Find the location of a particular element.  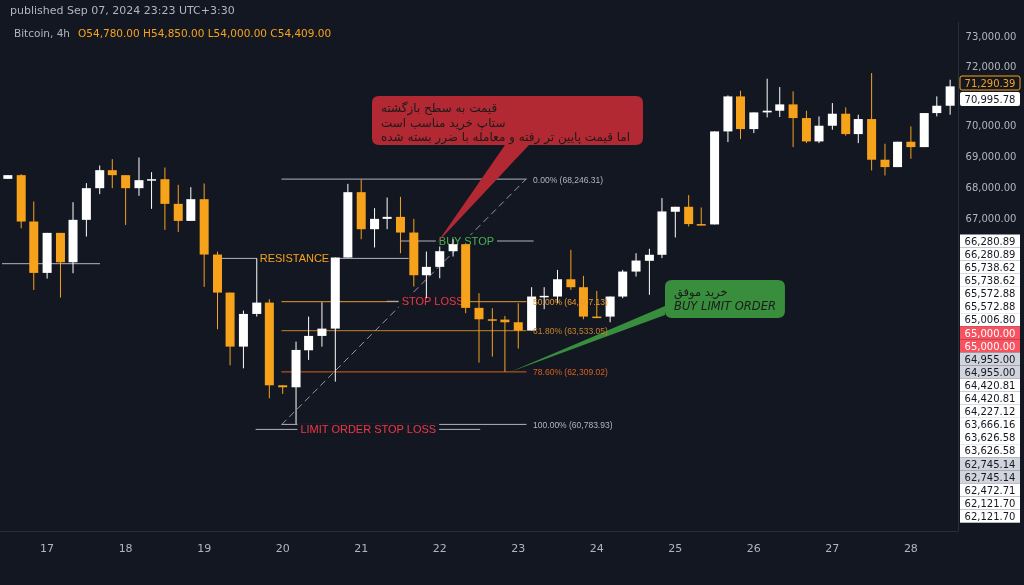

text: 71,290.39 is located at coordinates (990, 83).